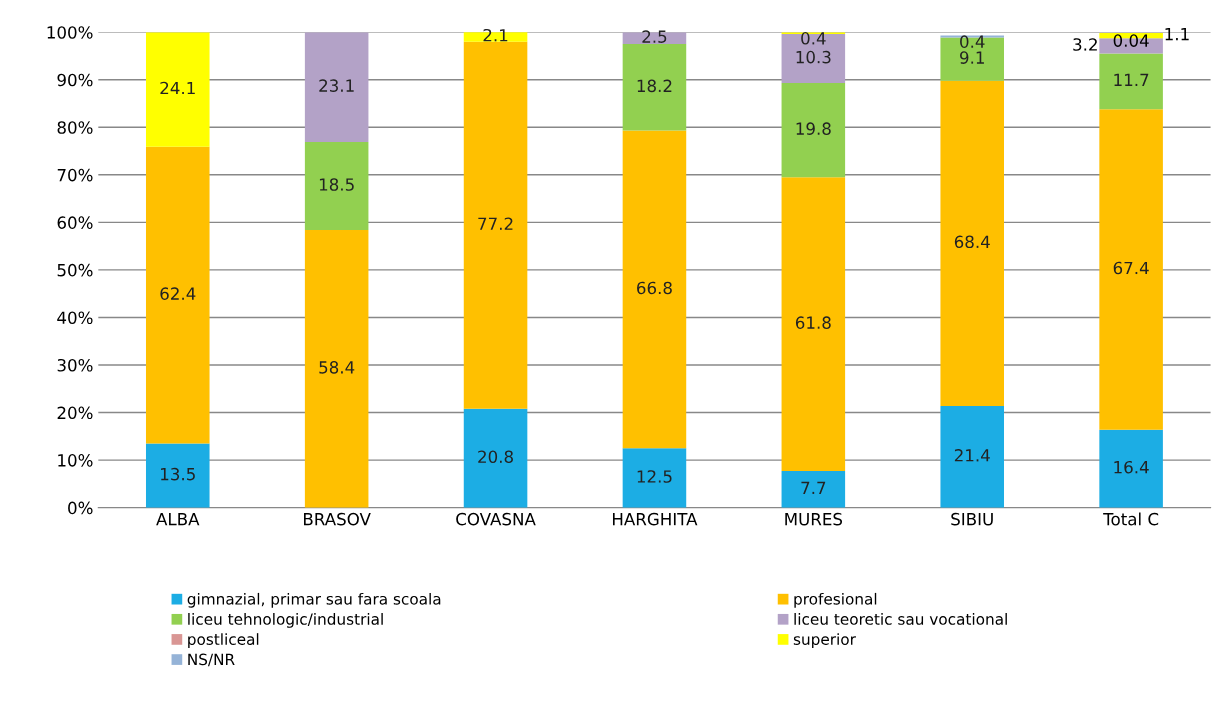 This screenshot has height=715, width=1229. What do you see at coordinates (314, 600) in the screenshot?
I see `legend-label: gimnazial, primar sau fara scoala` at bounding box center [314, 600].